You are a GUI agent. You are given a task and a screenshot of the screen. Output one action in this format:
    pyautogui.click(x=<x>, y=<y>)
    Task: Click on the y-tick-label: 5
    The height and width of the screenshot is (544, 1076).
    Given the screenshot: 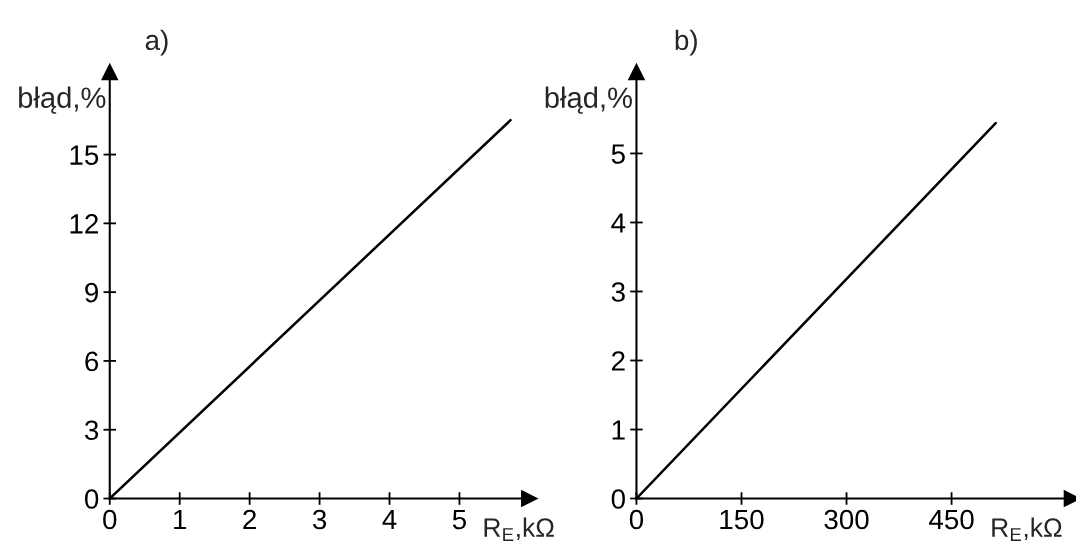 What is the action you would take?
    pyautogui.click(x=618, y=154)
    